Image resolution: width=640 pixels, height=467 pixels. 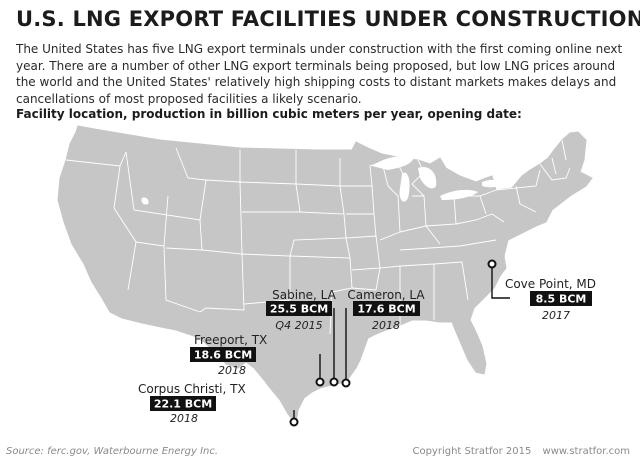 What do you see at coordinates (230, 340) in the screenshot?
I see `facility-name: Freeport, TX` at bounding box center [230, 340].